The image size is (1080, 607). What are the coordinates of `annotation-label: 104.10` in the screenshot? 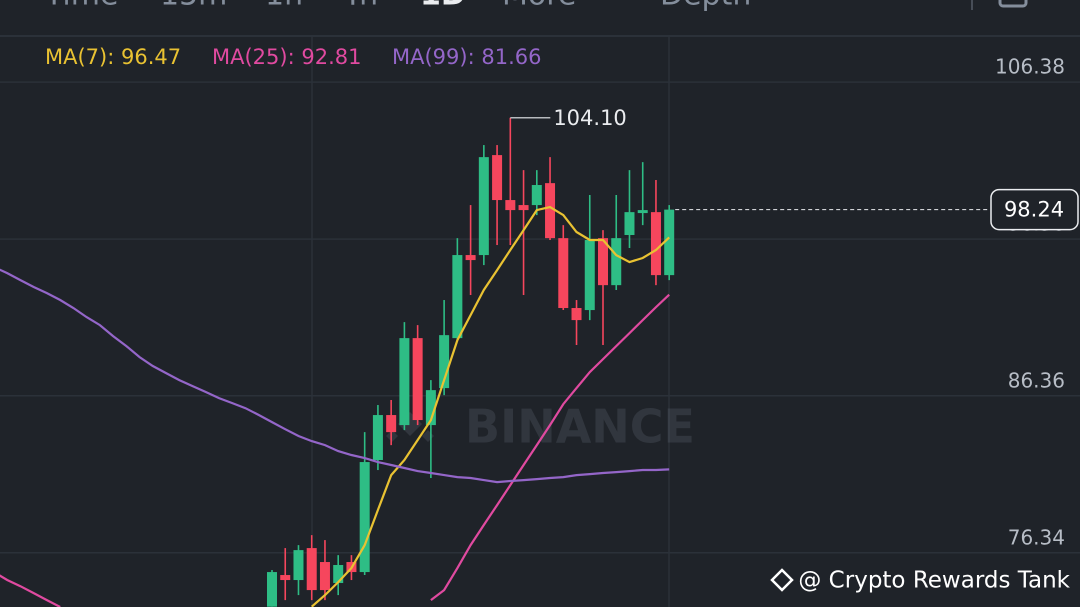 It's located at (589, 118).